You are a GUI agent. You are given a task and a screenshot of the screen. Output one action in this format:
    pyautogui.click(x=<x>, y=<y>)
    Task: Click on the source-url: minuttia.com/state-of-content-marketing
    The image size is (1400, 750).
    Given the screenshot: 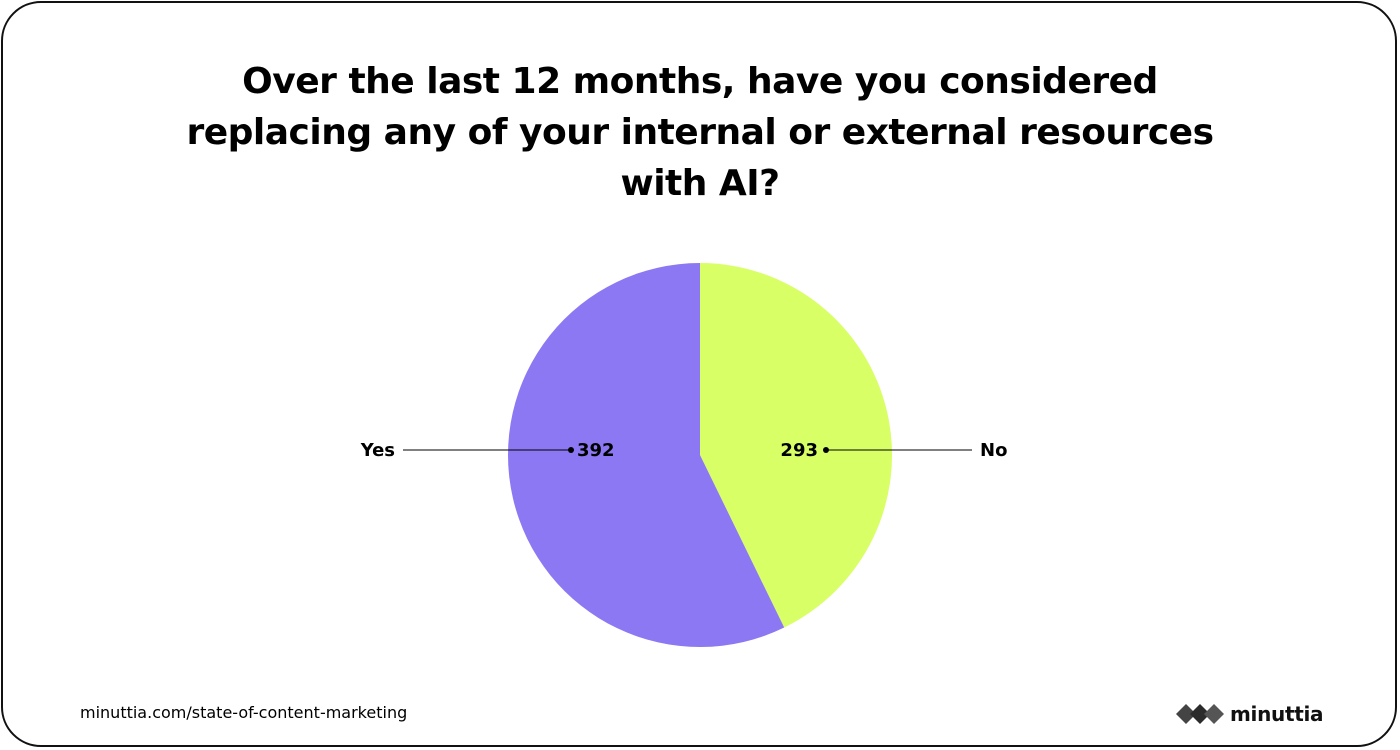 What is the action you would take?
    pyautogui.click(x=244, y=712)
    